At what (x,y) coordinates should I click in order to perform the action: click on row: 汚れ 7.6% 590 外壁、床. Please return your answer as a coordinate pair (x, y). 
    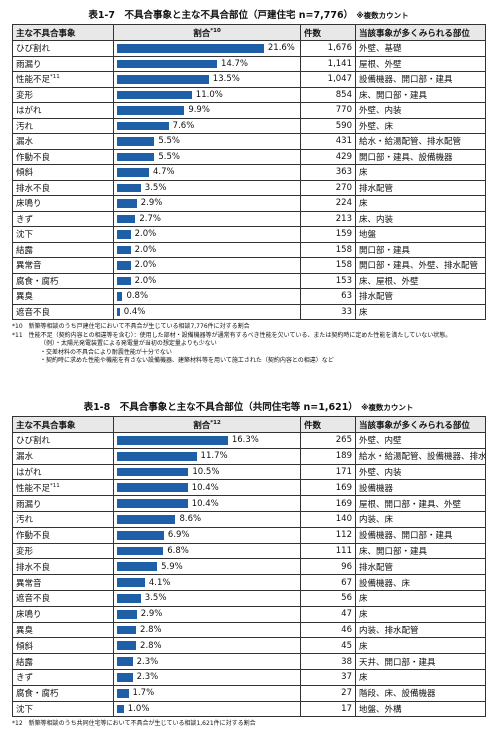
    Looking at the image, I should click on (249, 125).